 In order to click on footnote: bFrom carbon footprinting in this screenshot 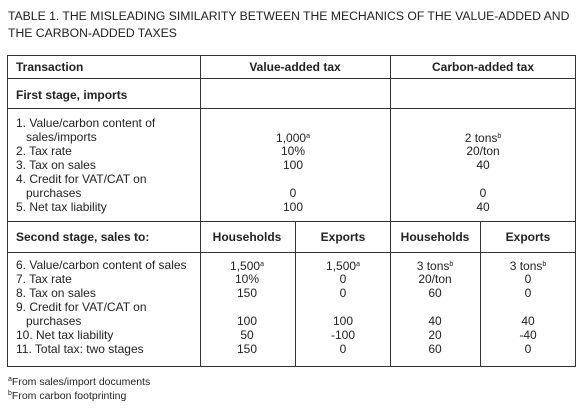, I will do `click(67, 395)`.